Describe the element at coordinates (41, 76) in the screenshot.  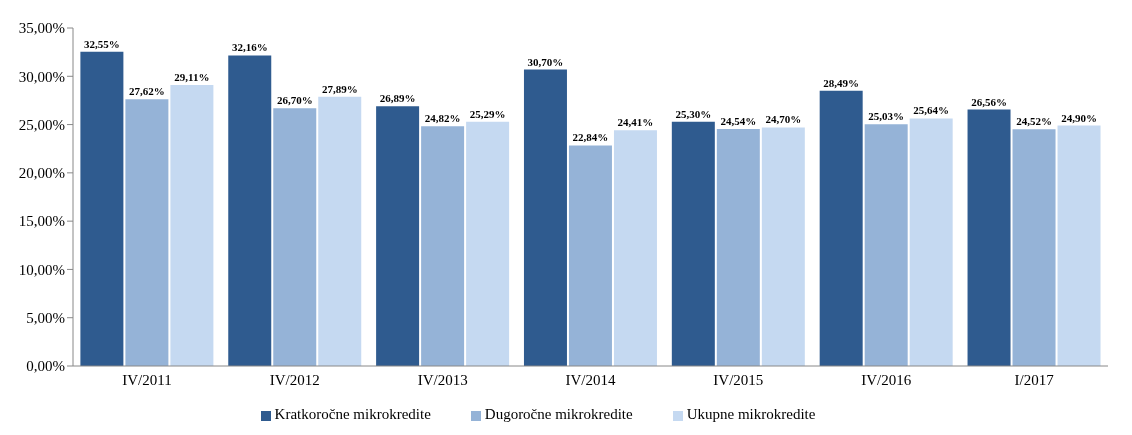
I see `y-tick-label: 30,00%` at that location.